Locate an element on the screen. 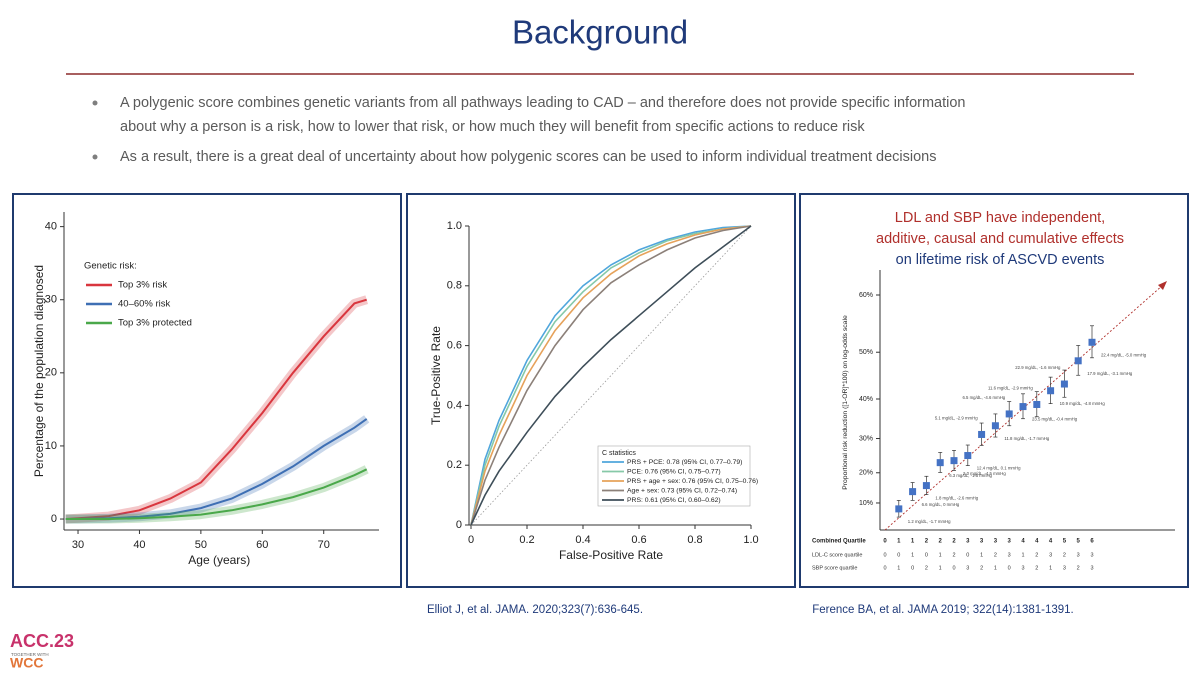  y-tick-label: 0.6 is located at coordinates (454, 346).